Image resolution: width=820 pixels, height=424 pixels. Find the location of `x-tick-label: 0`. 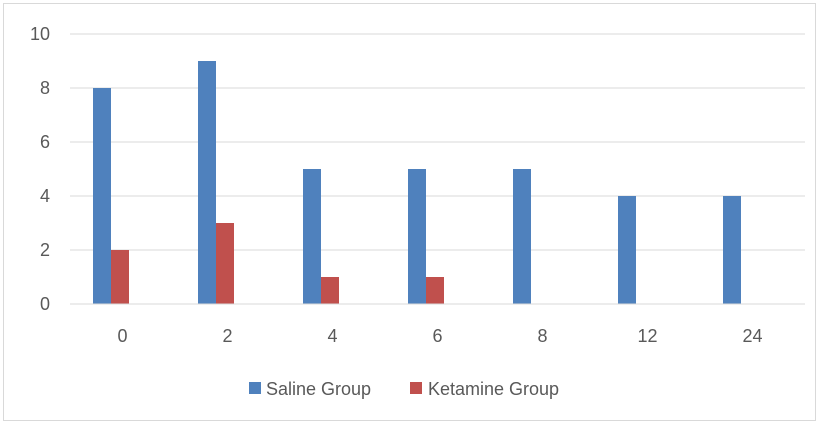

x-tick-label: 0 is located at coordinates (122, 336).